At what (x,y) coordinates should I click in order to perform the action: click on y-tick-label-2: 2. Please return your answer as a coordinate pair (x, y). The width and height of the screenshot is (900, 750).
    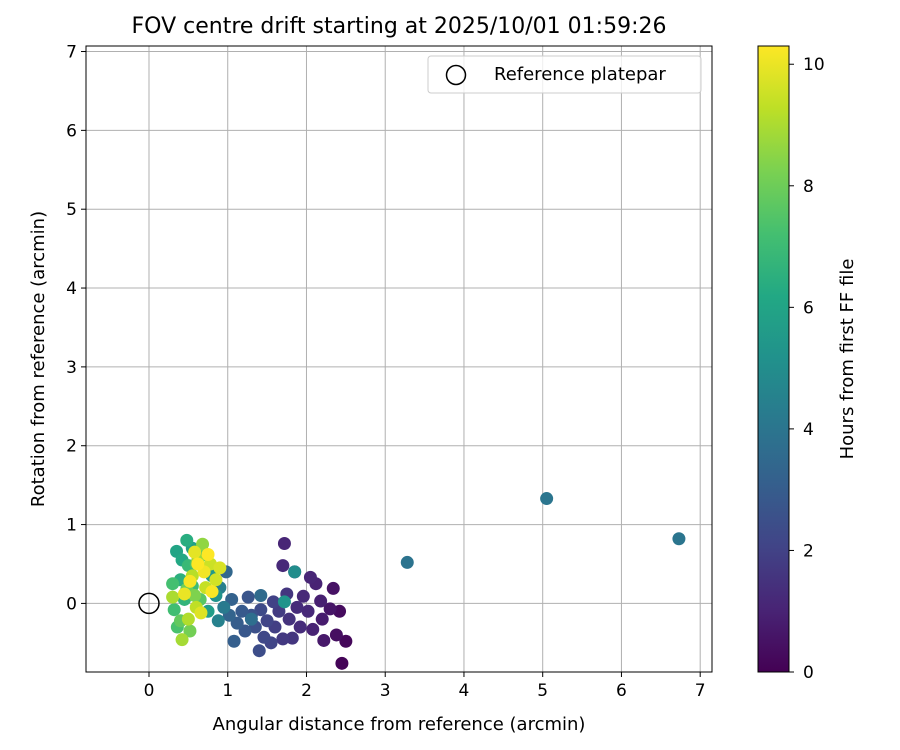
    Looking at the image, I should click on (71, 447).